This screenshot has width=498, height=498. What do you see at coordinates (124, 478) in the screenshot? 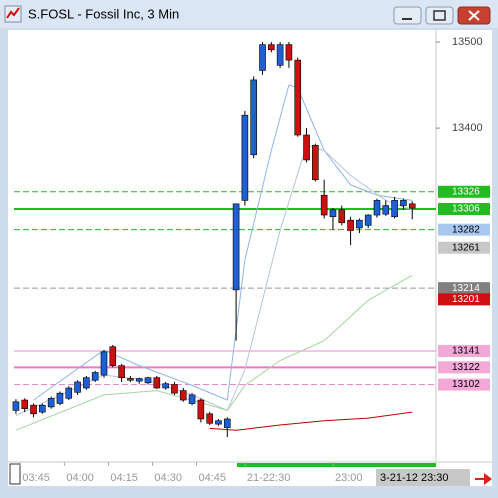
I see `x-tick-label: 04:15` at bounding box center [124, 478].